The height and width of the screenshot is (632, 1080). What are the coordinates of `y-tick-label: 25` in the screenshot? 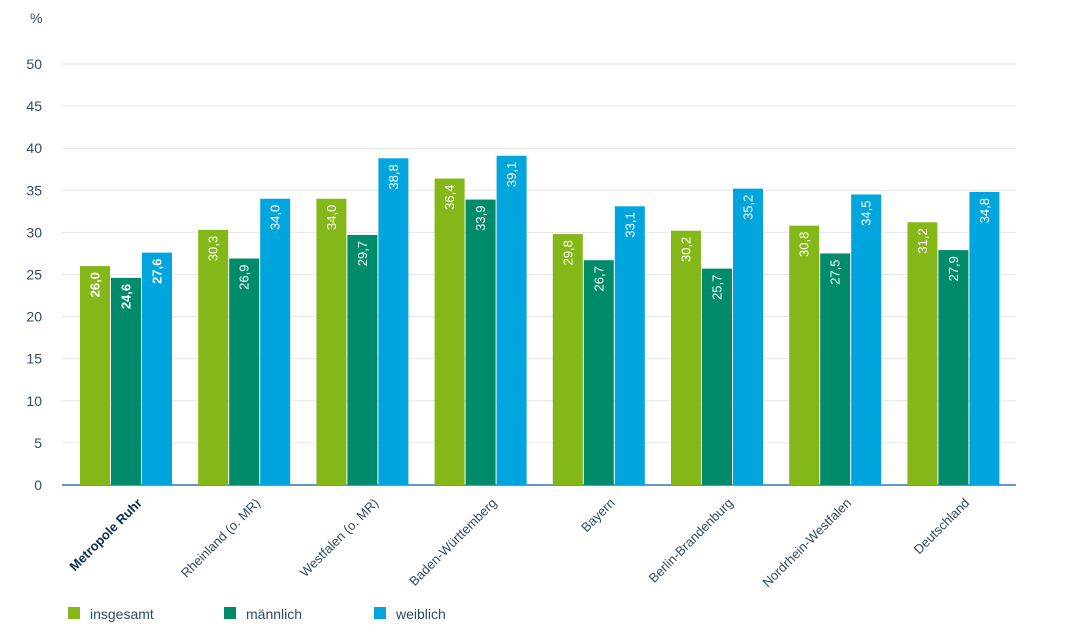 It's located at (34, 275).